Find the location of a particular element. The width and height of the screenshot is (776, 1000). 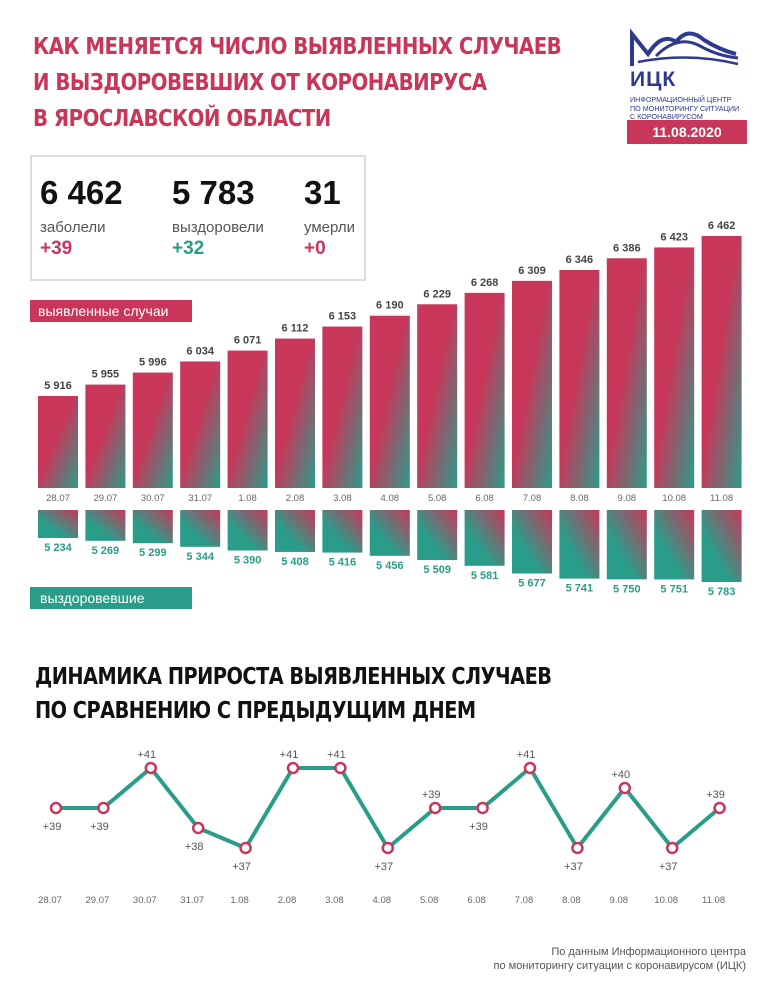

recovered-bar-label: 5 269 is located at coordinates (106, 551).